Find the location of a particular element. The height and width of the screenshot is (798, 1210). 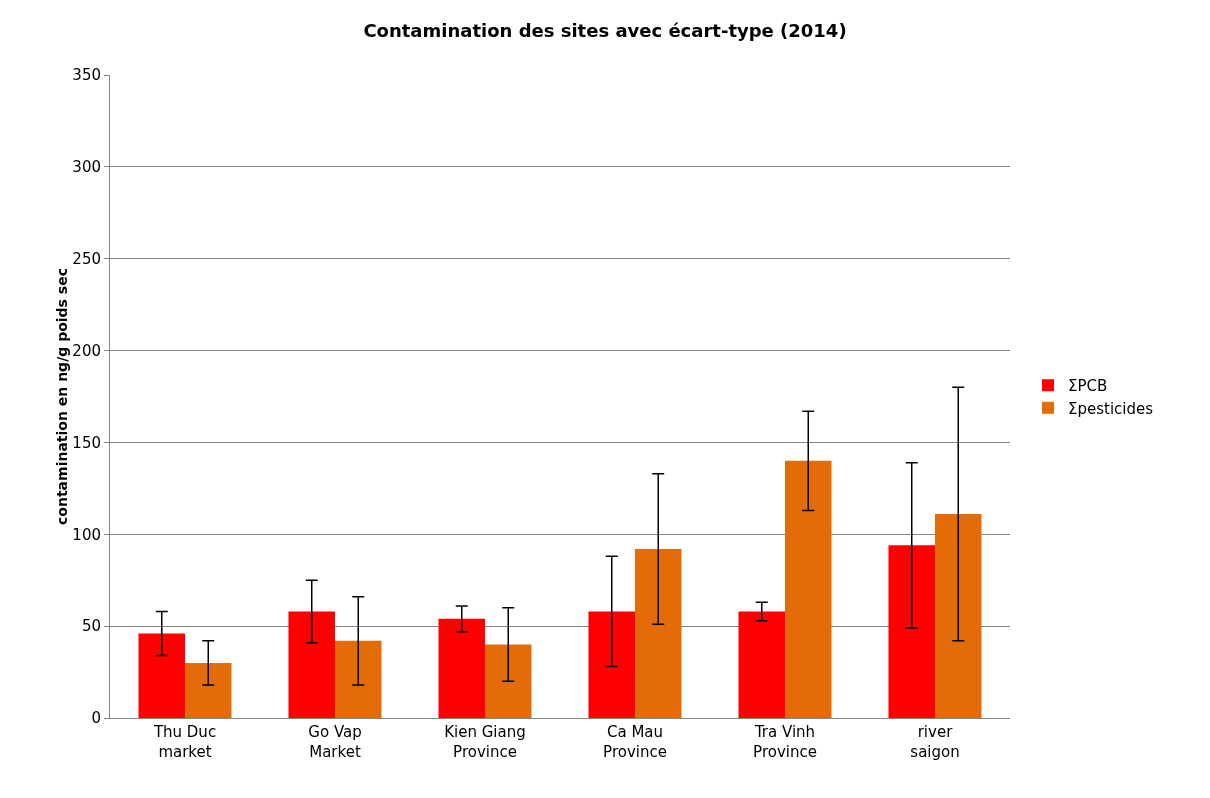

x-tick-label: Thu Duc market is located at coordinates (184, 742).